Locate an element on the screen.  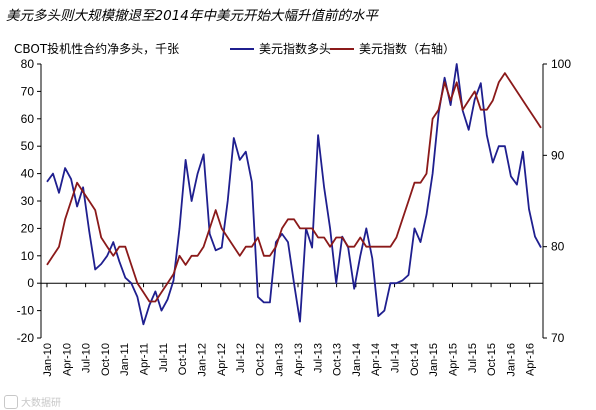
left-tick-label: 60 is located at coordinates (28, 119).